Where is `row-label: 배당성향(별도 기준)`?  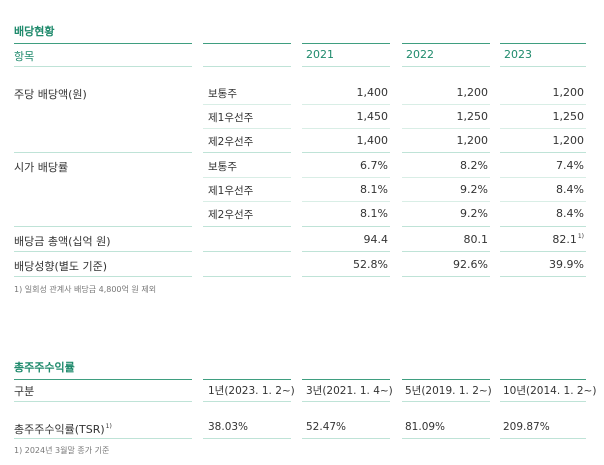
row-label: 배당성향(별도 기준) is located at coordinates (61, 266).